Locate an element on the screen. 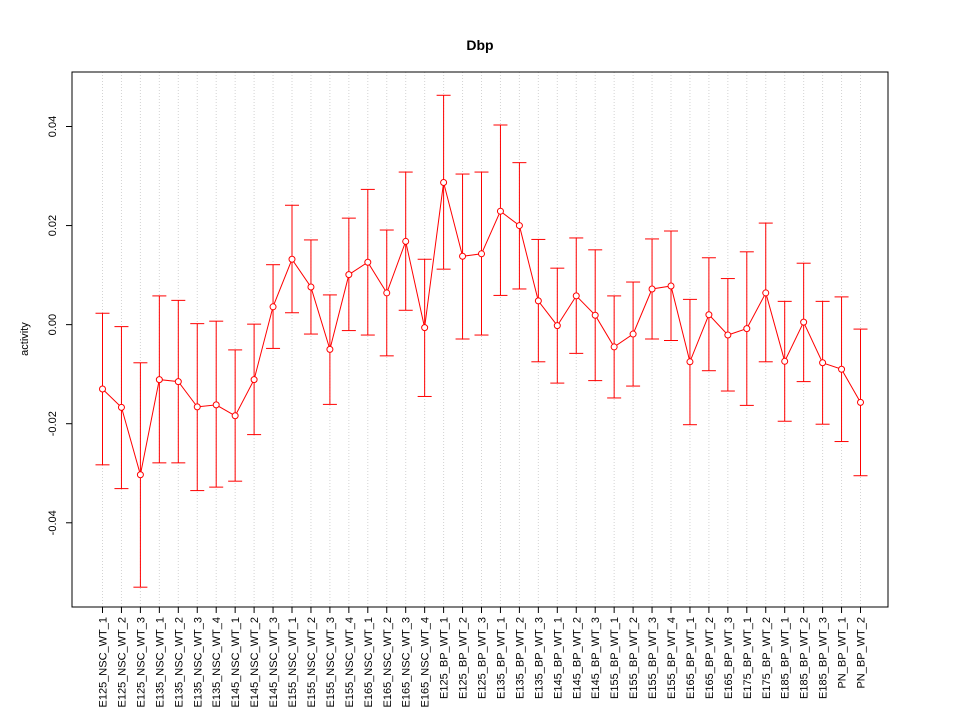 The image size is (960, 720). x-tick-label: PN_BP_WT_2 is located at coordinates (862, 653).